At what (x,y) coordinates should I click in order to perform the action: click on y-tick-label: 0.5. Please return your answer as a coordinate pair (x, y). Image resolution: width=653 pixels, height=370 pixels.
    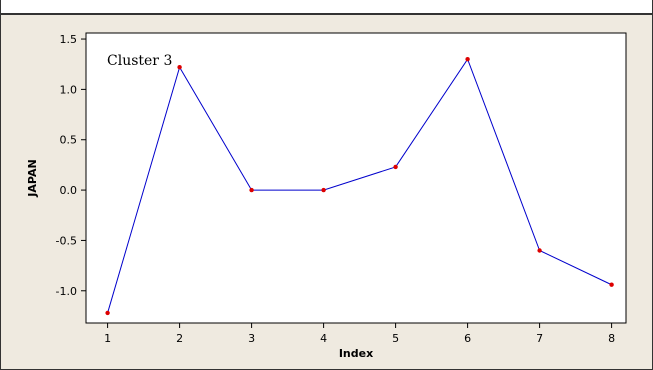
    Looking at the image, I should click on (69, 140).